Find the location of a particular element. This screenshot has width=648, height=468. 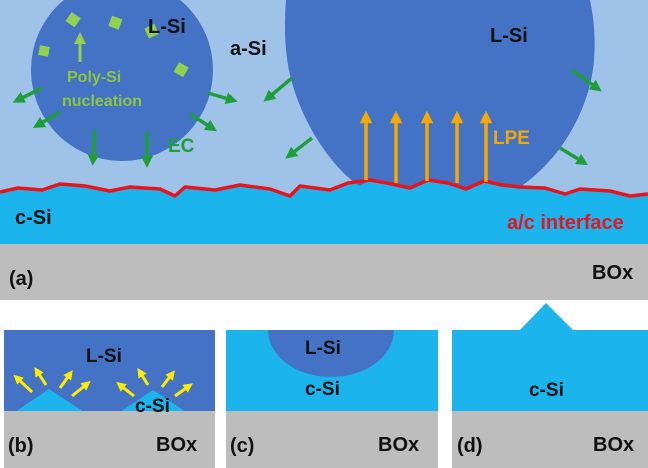

nucleation-label-line2: nucleation is located at coordinates (102, 101).